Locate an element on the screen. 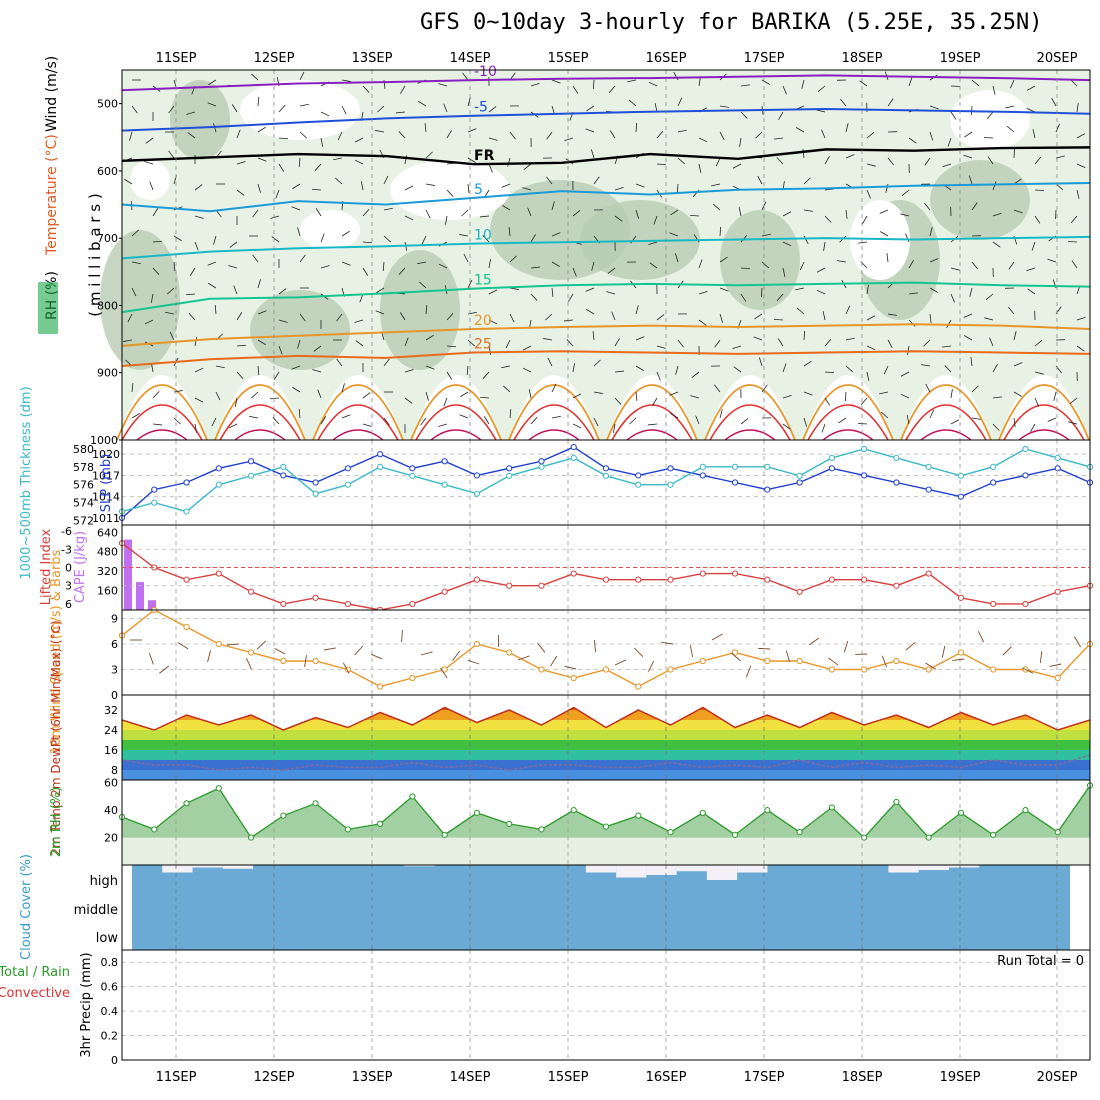 The width and height of the screenshot is (1100, 1100). ylabel: Cloud Cover (%) is located at coordinates (26, 907).